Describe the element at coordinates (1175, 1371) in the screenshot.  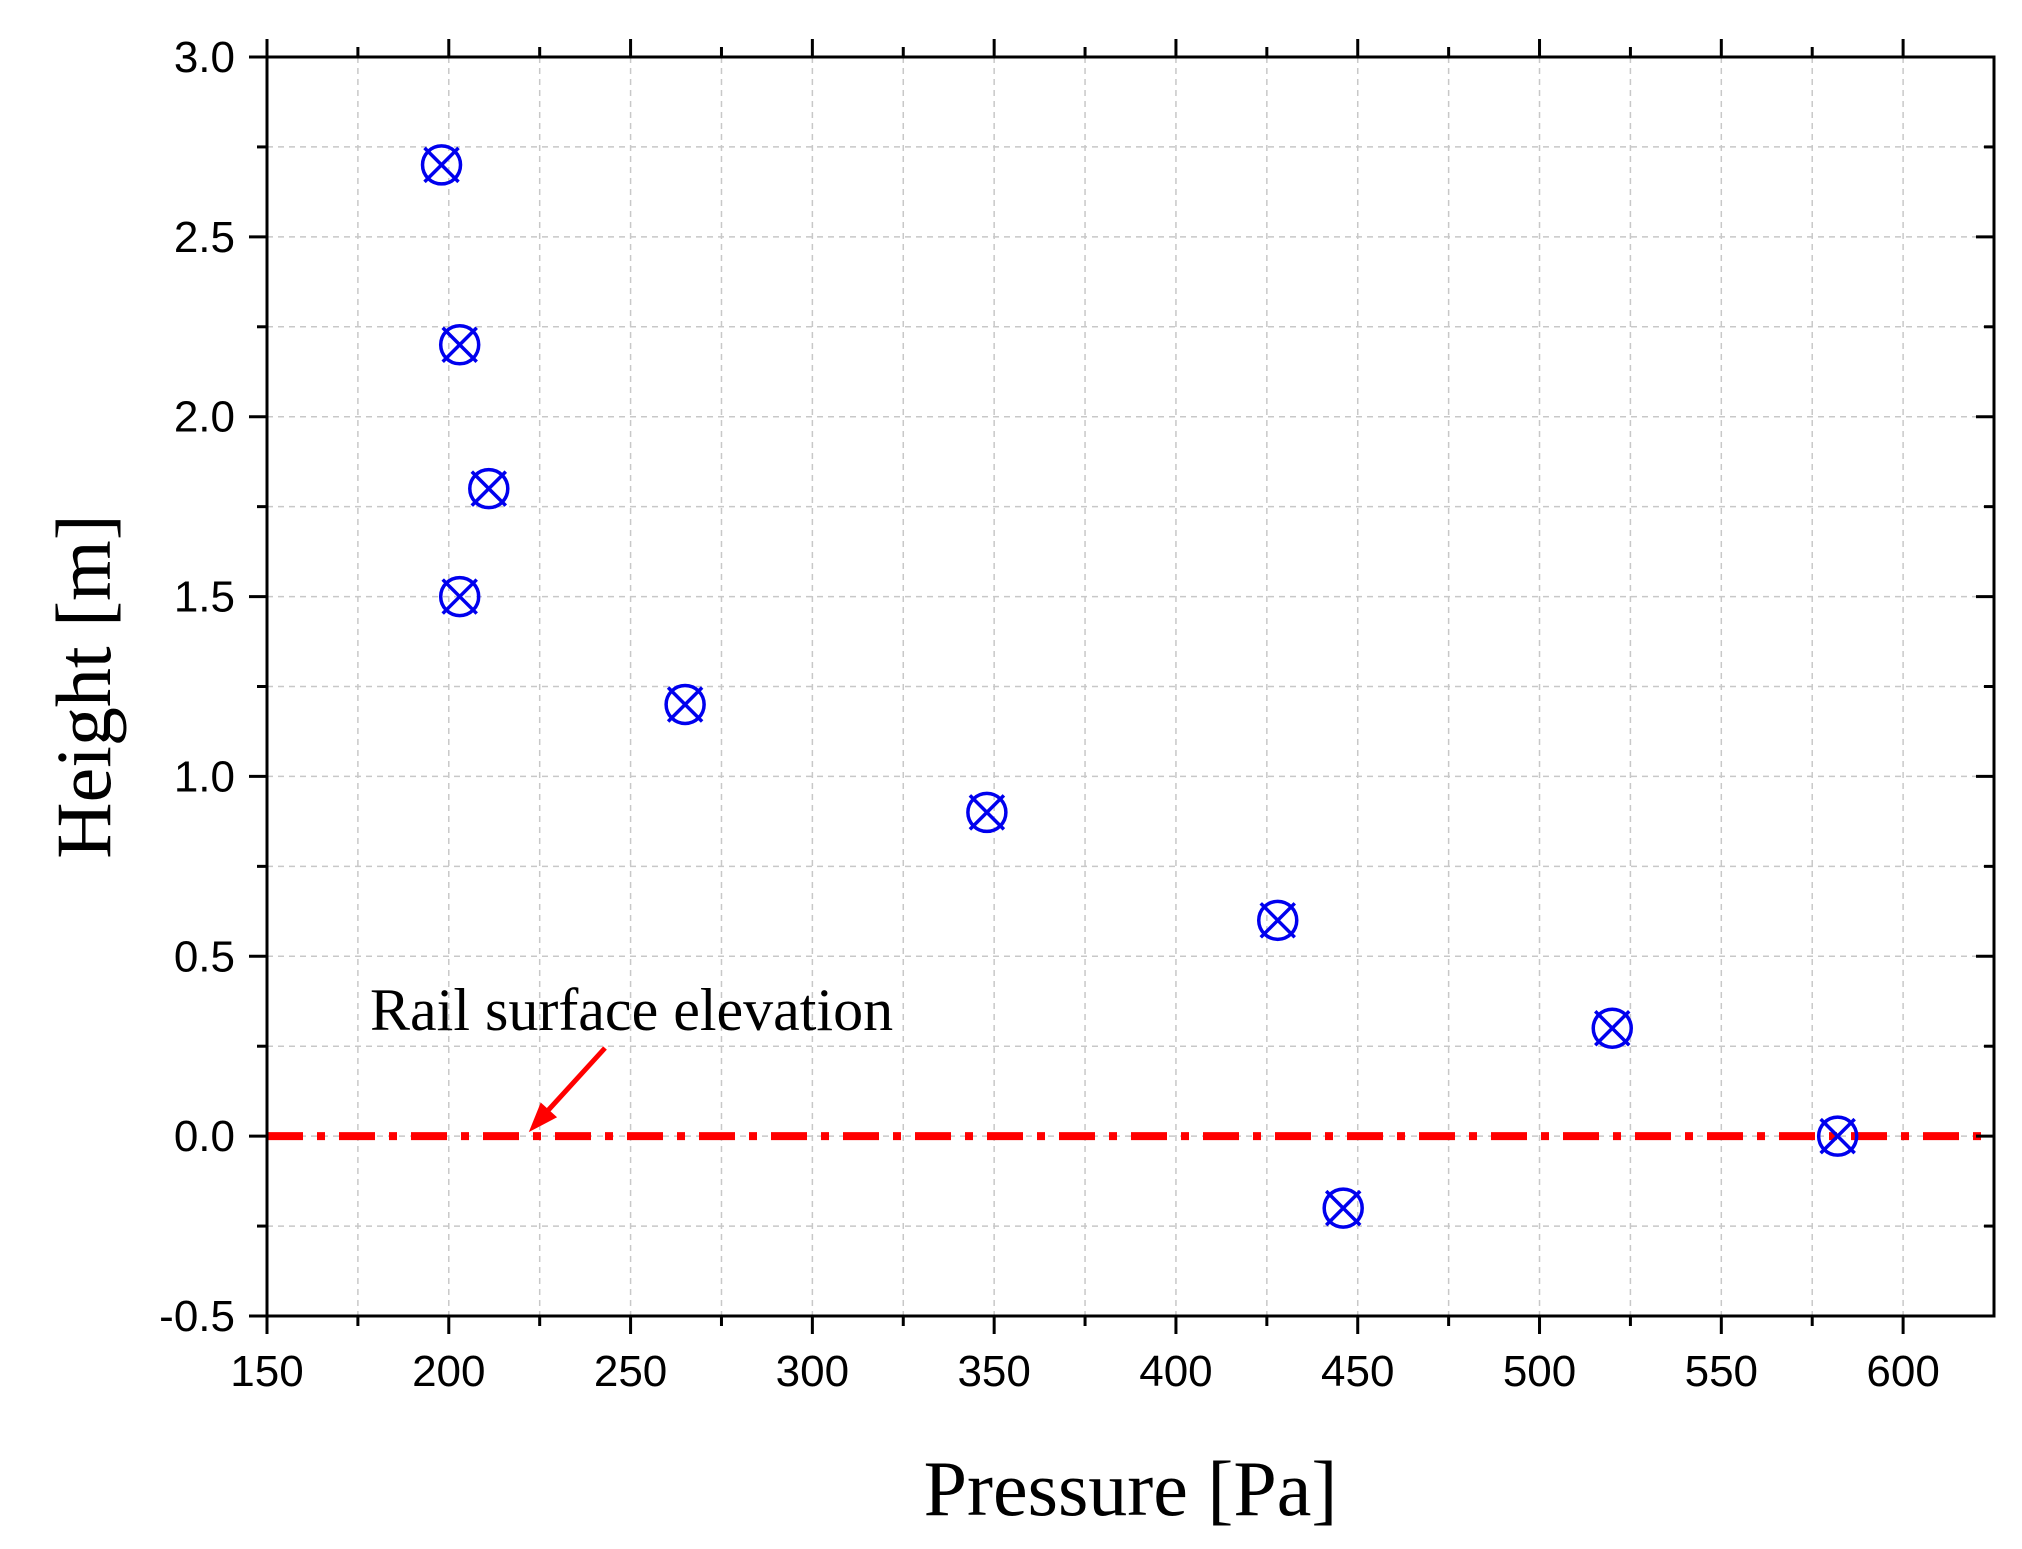
I see `x-tick-label: 400` at that location.